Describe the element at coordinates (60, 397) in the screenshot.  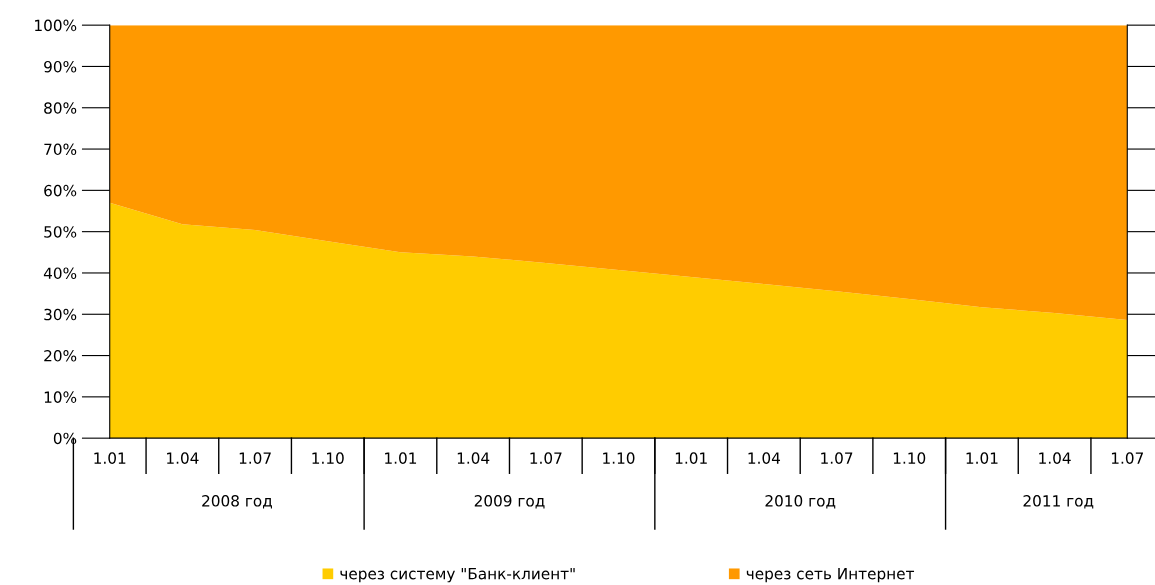
I see `y-tick-label: 10%` at that location.